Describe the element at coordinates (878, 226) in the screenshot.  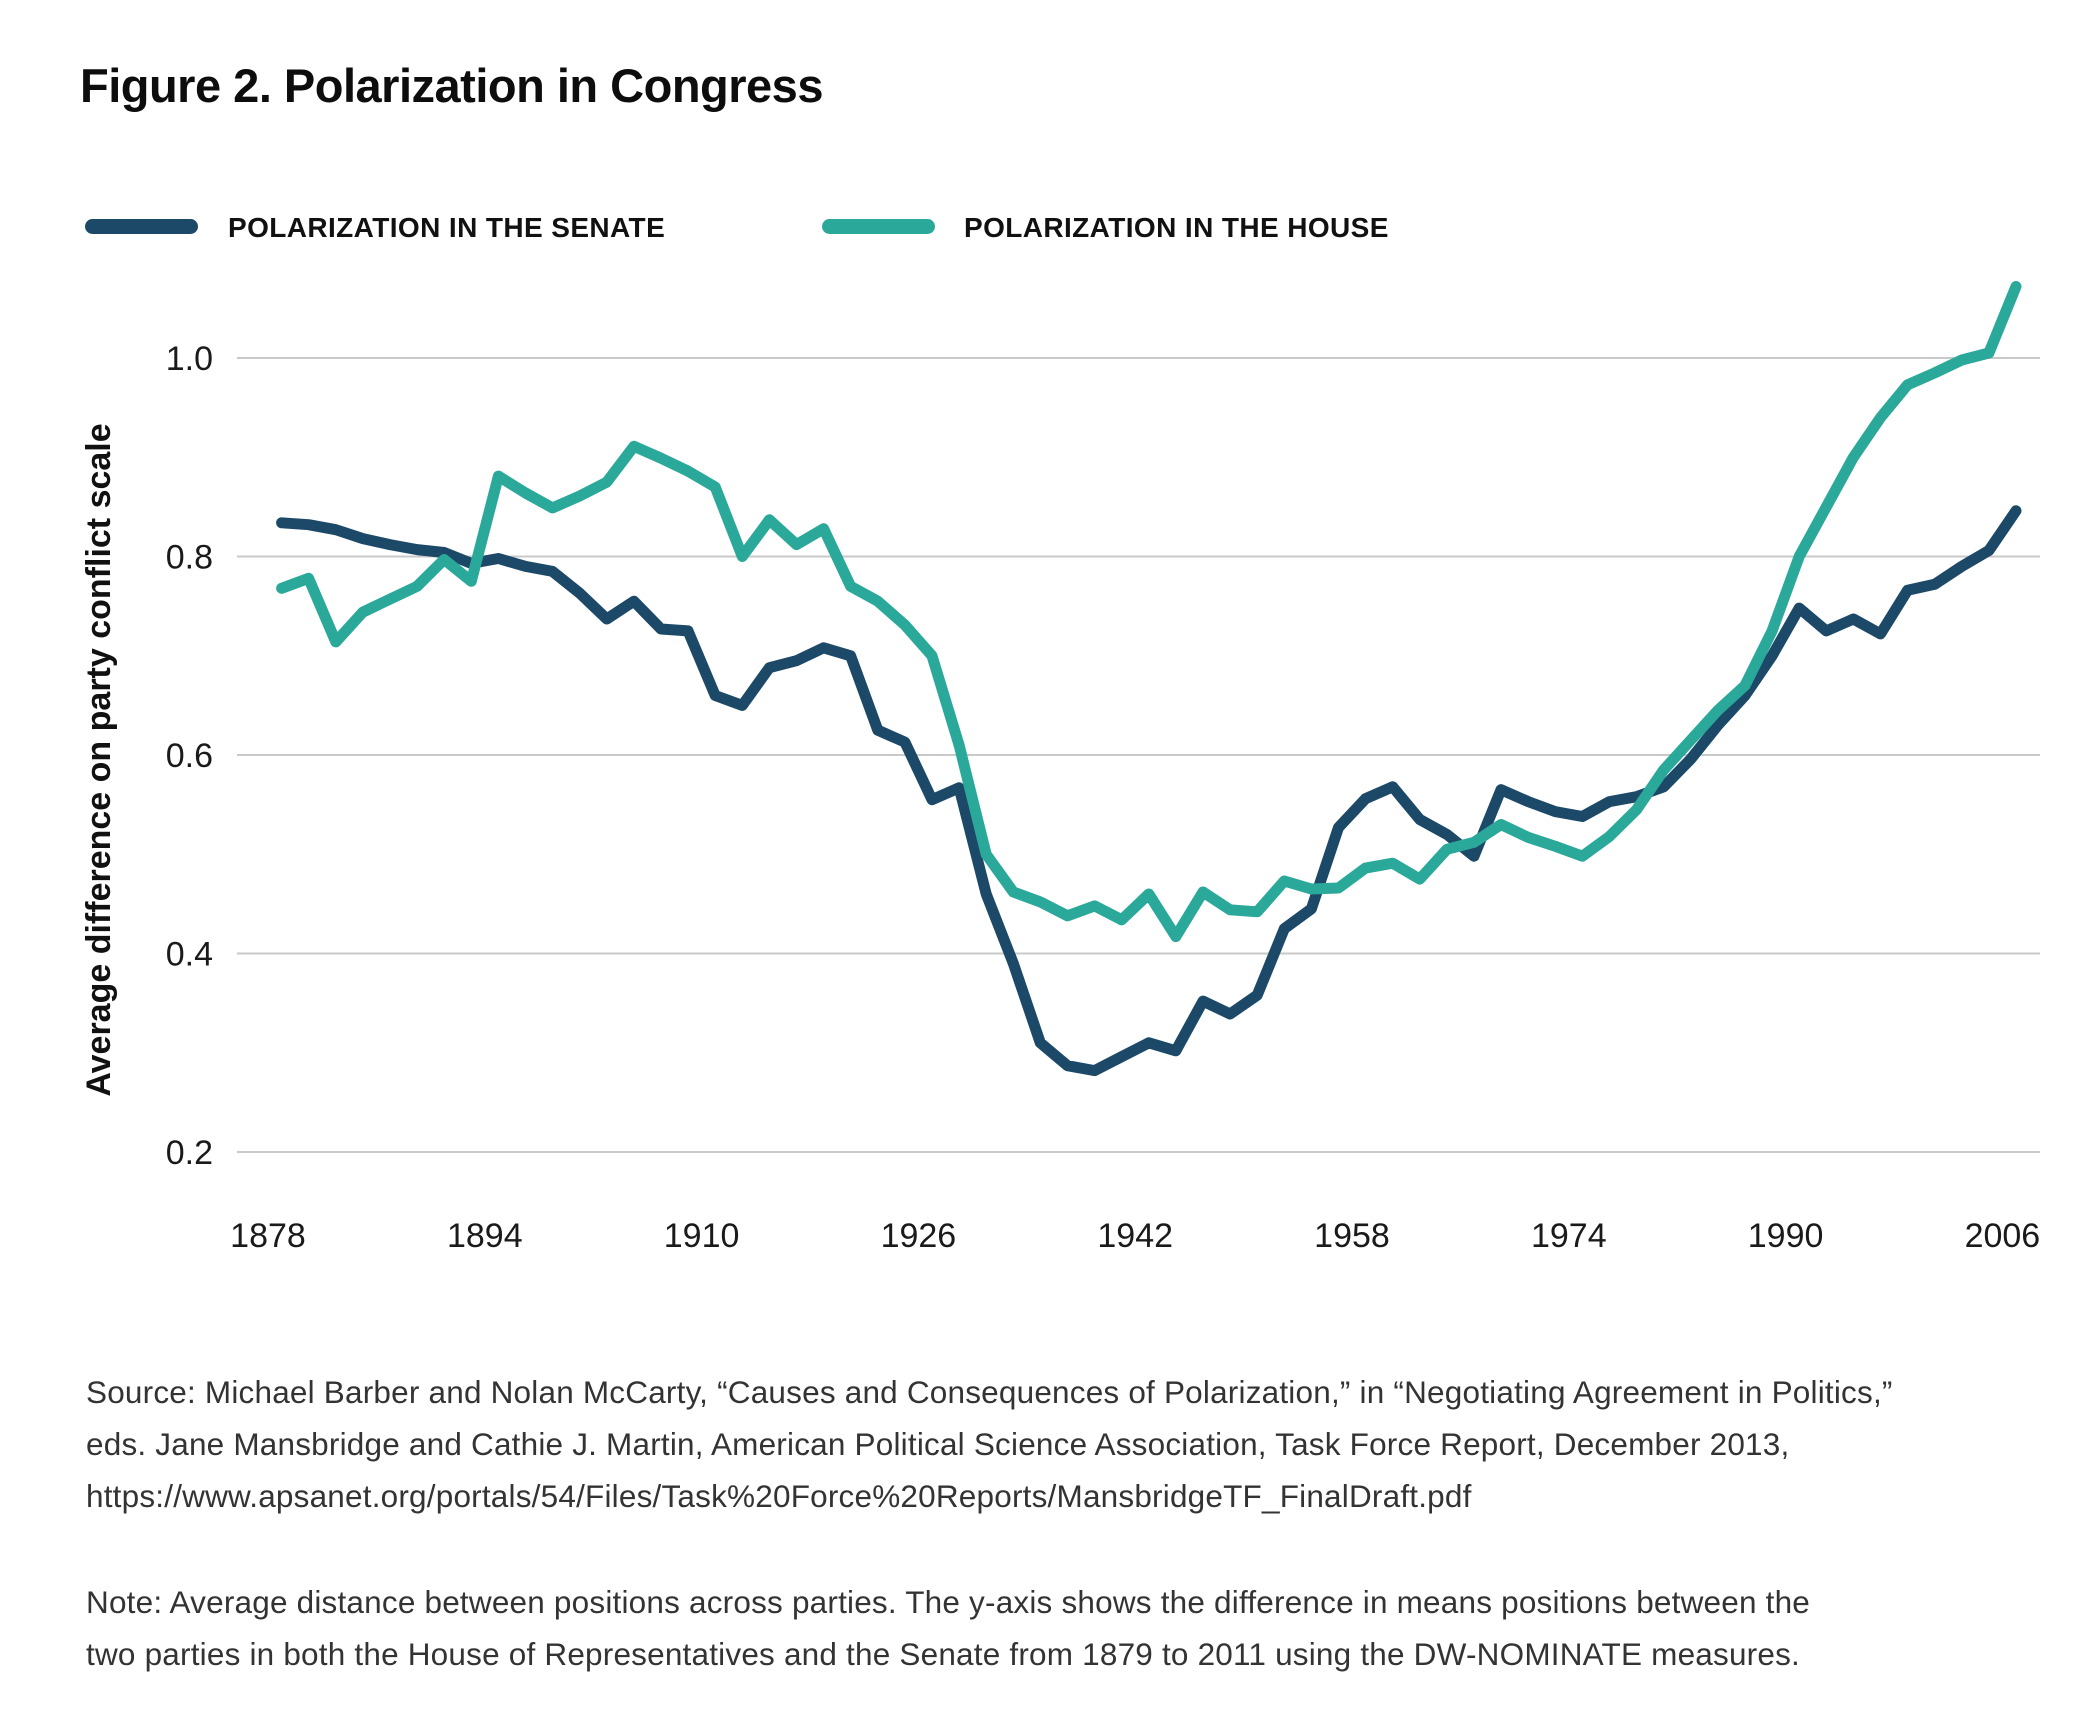
I see `house-line-swatch` at that location.